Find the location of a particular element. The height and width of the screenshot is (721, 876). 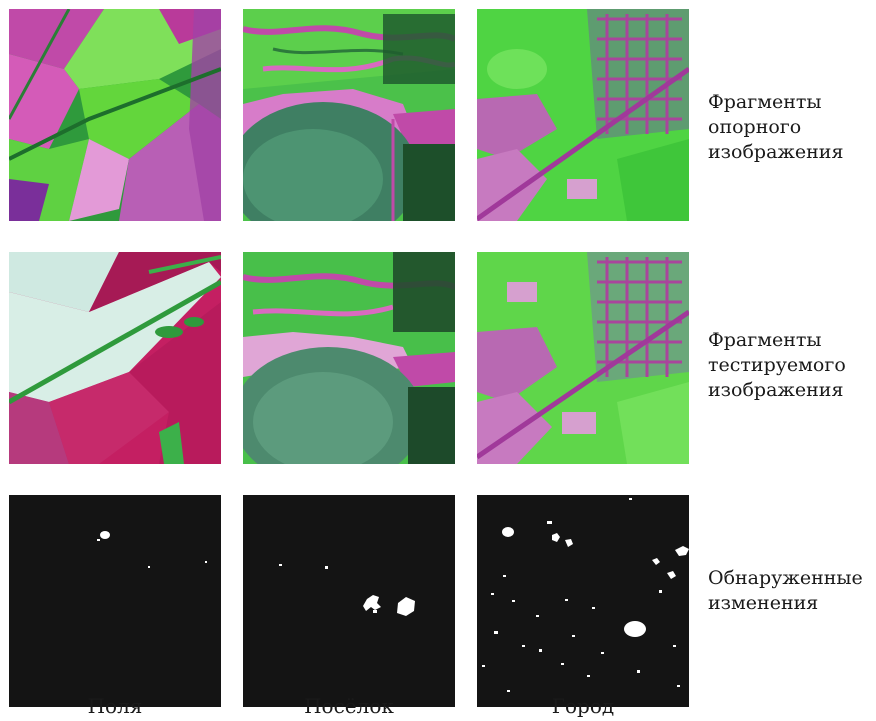

changes-city-mask is located at coordinates (583, 601).